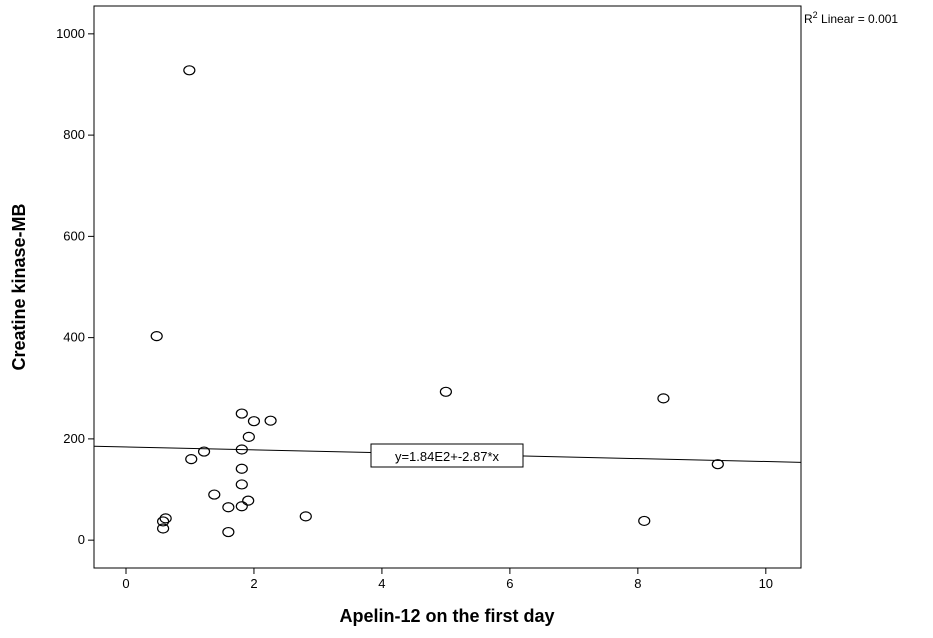 This screenshot has width=933, height=638. Describe the element at coordinates (19, 286) in the screenshot. I see `y-axis-title: Creatine kinase-MB` at that location.